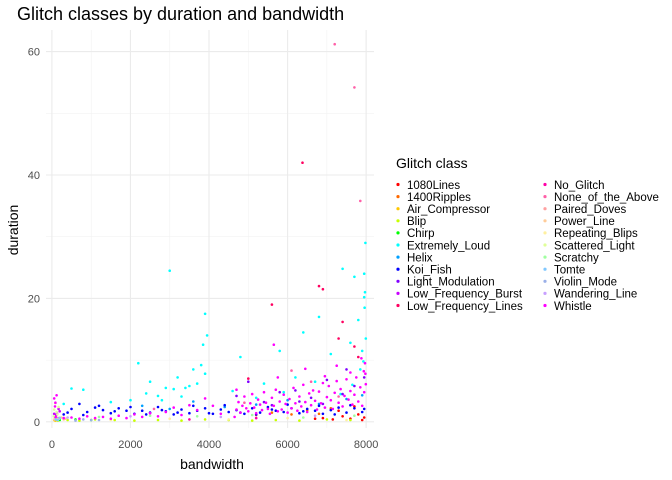  I want to click on y-tick-label: 60, so click(34, 53).